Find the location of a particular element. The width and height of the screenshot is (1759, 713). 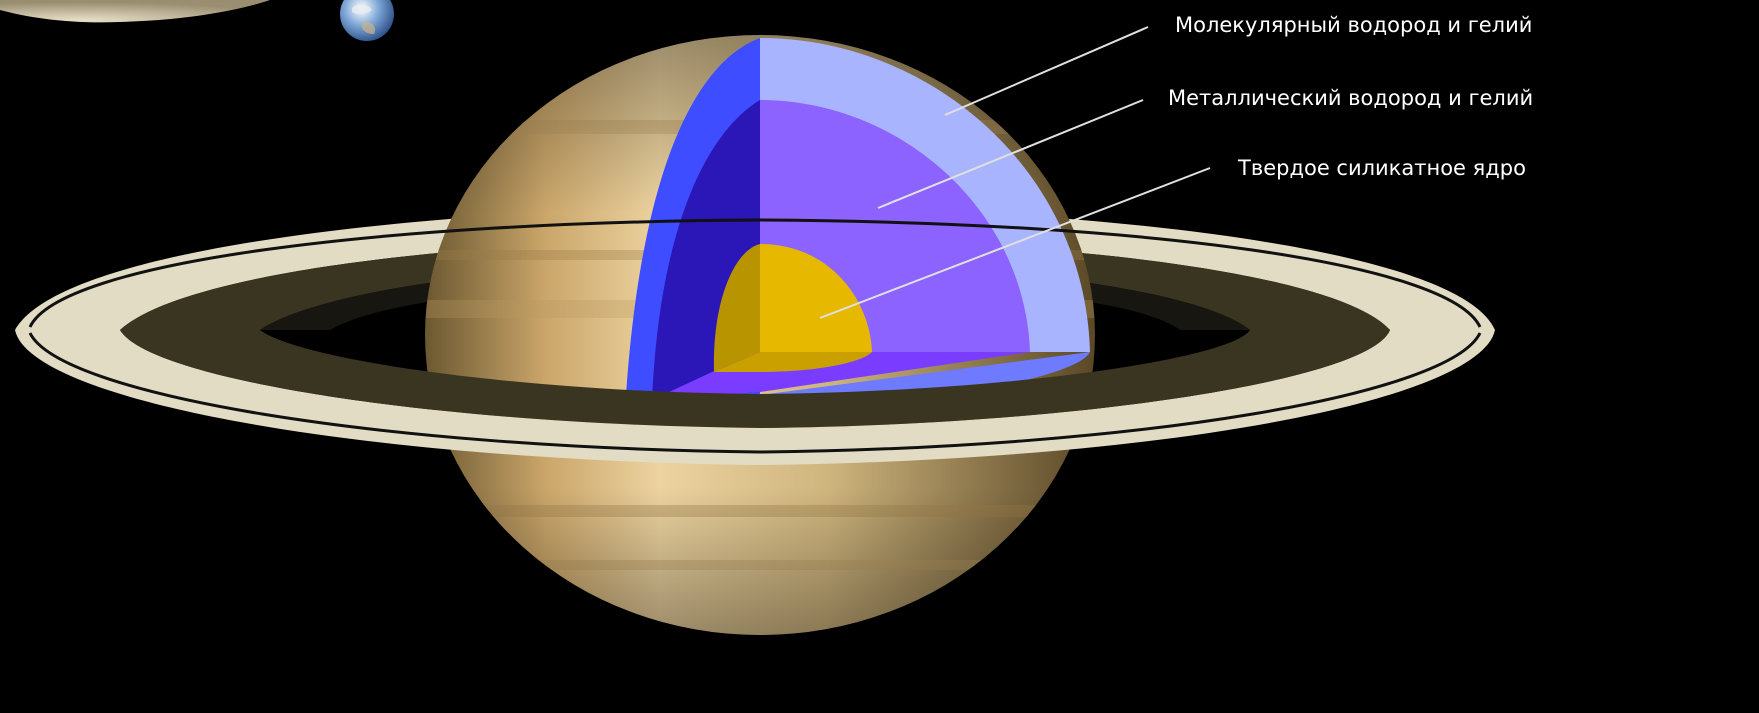

cutaway-interior is located at coordinates (857, 225).